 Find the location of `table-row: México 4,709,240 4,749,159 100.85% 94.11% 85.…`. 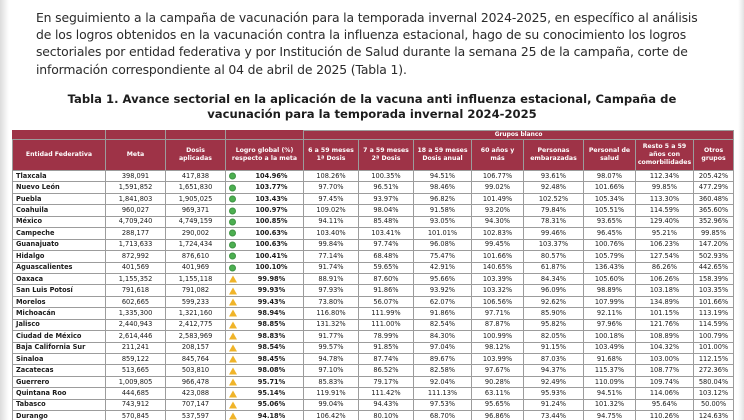

table-row: México 4,709,240 4,749,159 100.85% 94.11% 85.… is located at coordinates (373, 222).